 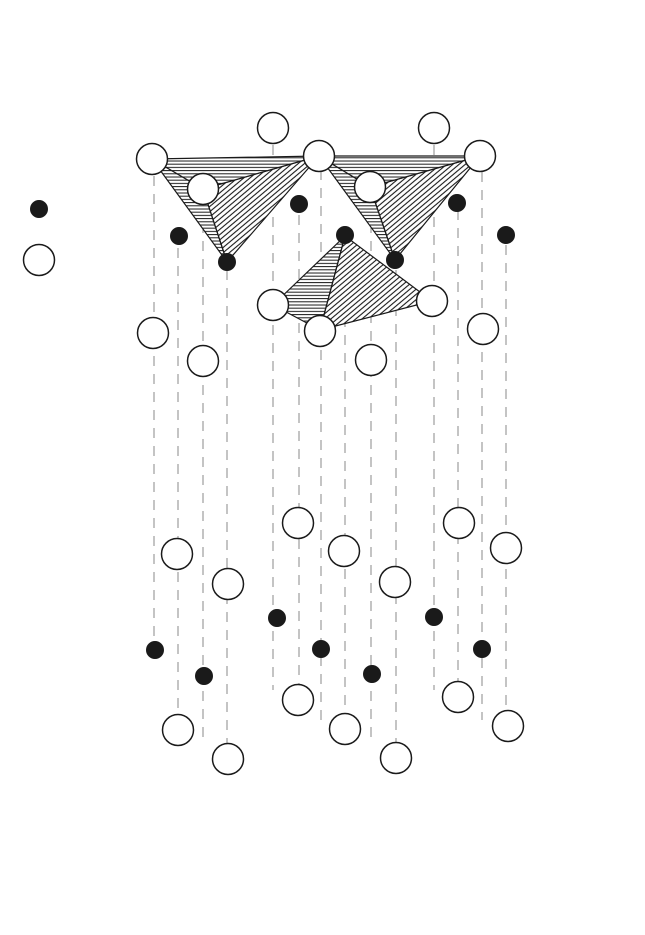 What do you see at coordinates (332, 283) in the screenshot?
I see `tetrahedron-center-edge` at bounding box center [332, 283].